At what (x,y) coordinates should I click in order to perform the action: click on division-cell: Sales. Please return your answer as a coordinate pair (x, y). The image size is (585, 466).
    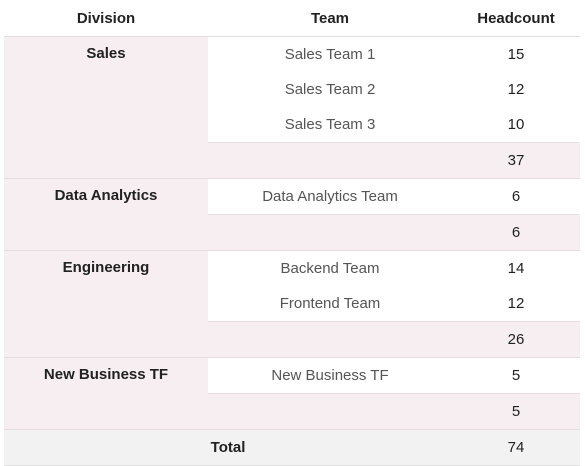
    Looking at the image, I should click on (106, 107).